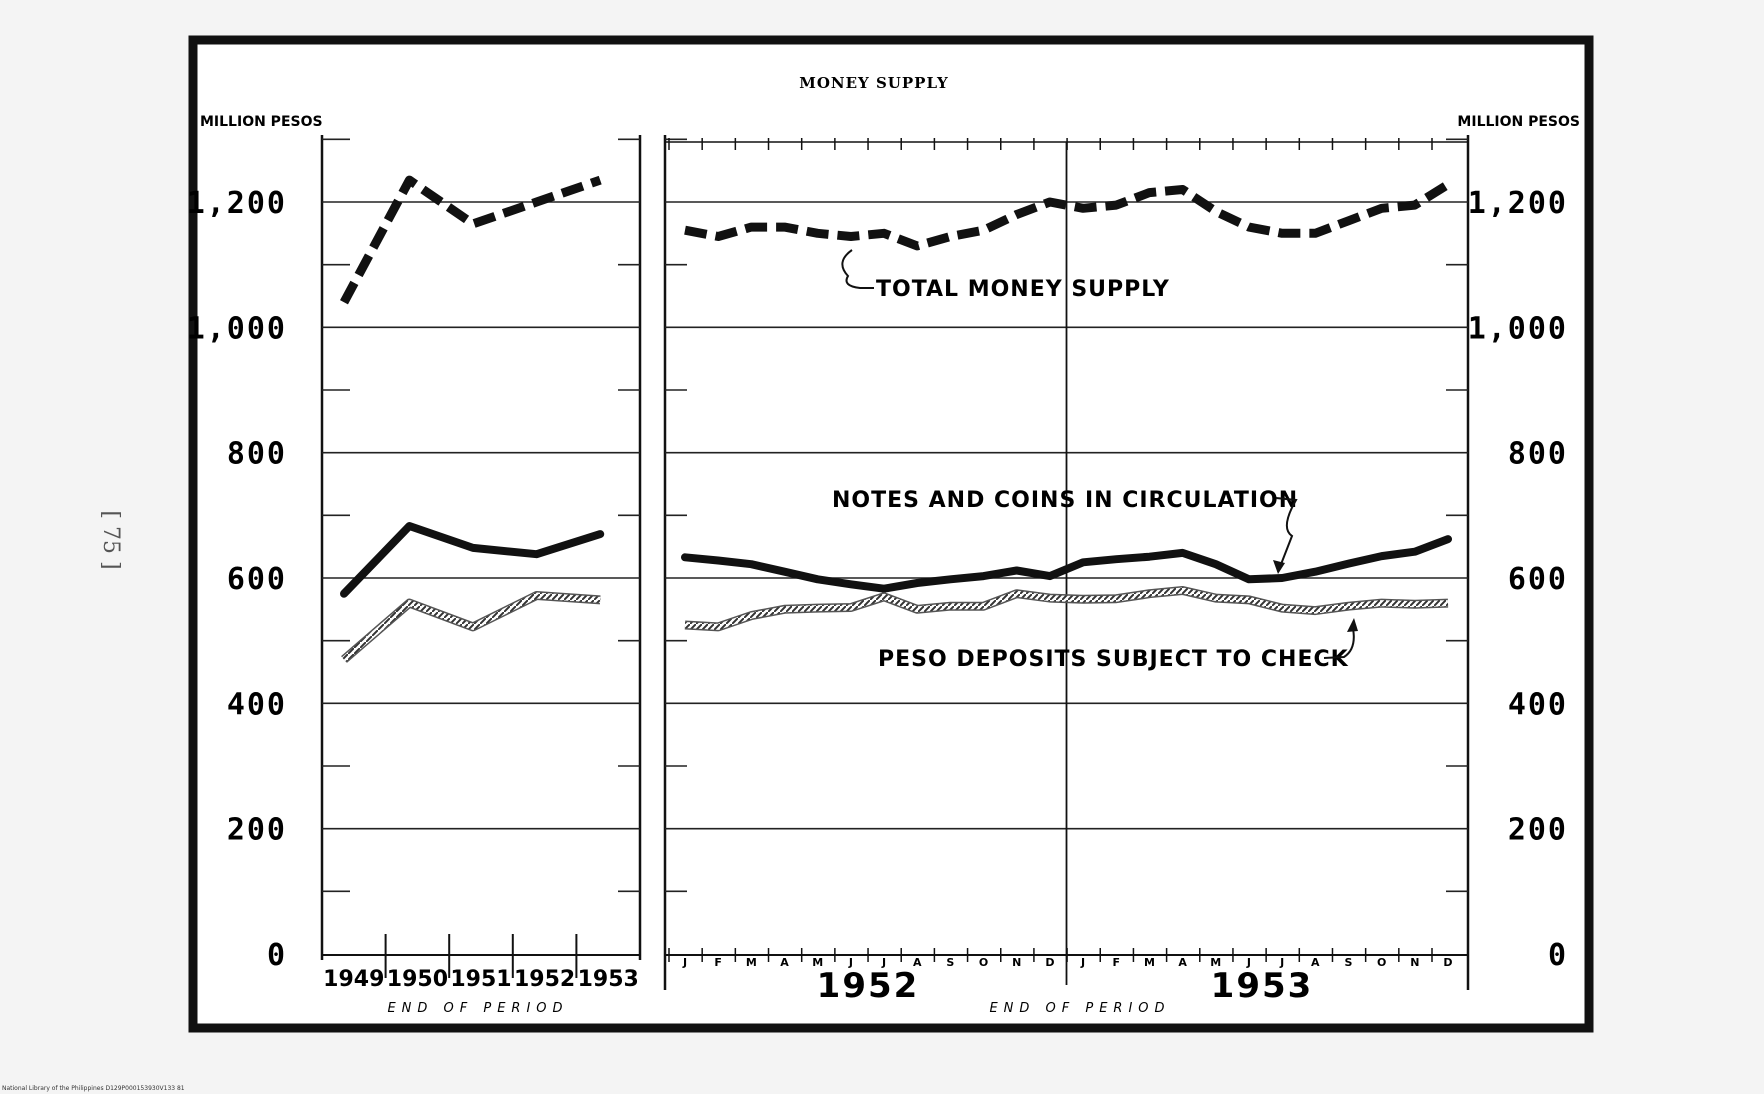 The width and height of the screenshot is (1764, 1094). What do you see at coordinates (1262, 986) in the screenshot?
I see `year-label-1953: 1953` at bounding box center [1262, 986].